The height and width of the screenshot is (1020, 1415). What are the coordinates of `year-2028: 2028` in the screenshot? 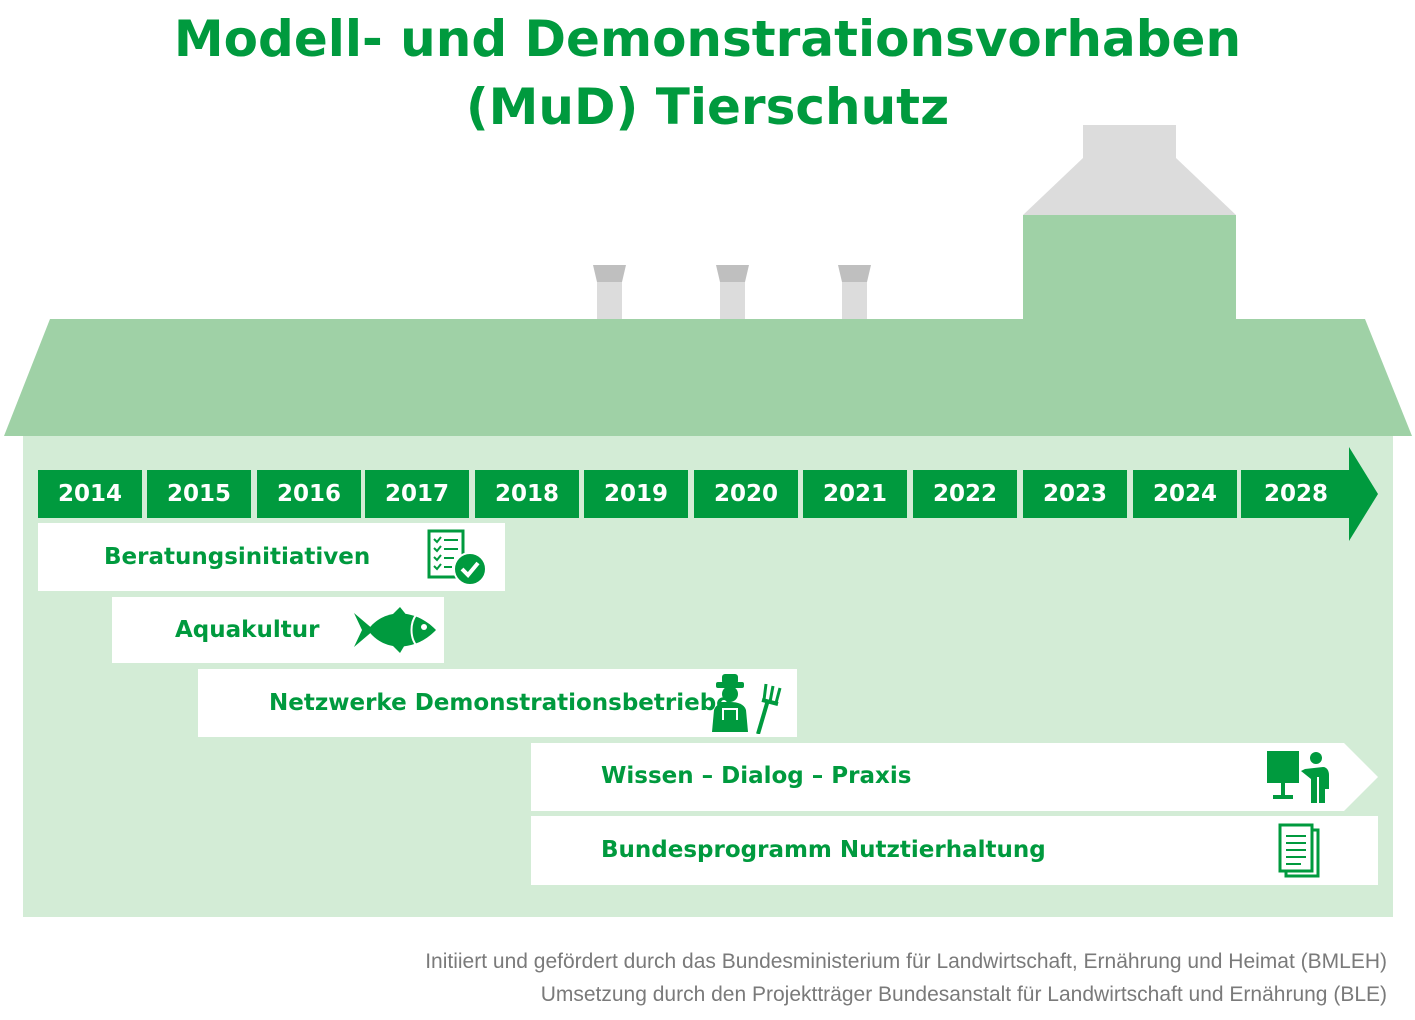 It's located at (1296, 494).